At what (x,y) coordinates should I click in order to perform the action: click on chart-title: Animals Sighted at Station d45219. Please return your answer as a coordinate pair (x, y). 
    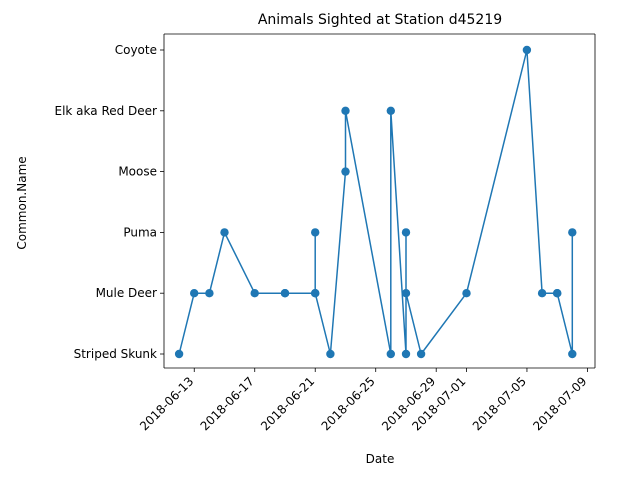
    Looking at the image, I should click on (380, 20).